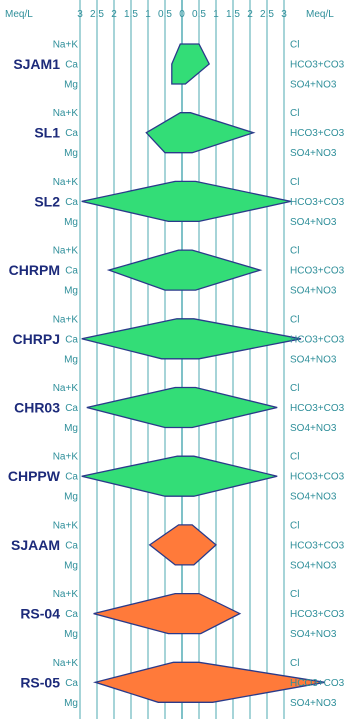  I want to click on sample-name: CHR03, so click(37, 408).